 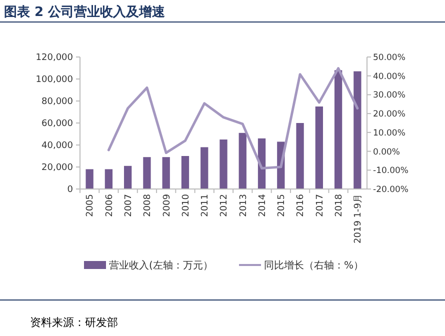 I want to click on x-tick-label: 2019 1-9月, so click(x=359, y=219).